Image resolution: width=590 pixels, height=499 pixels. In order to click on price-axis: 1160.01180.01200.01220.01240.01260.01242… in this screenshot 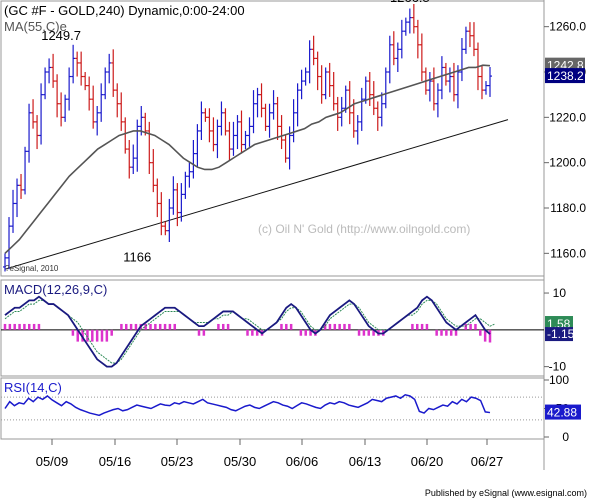, I will do `click(565, 140)`.